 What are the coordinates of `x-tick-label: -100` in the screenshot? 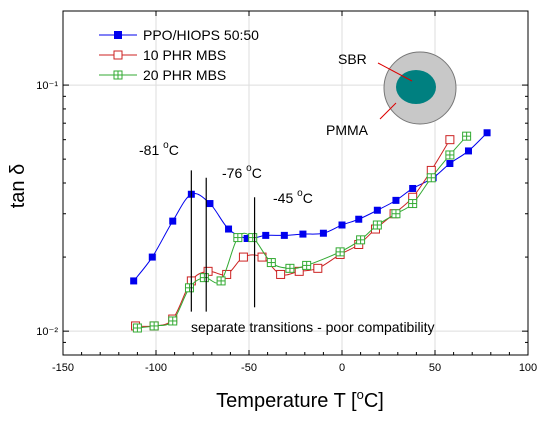 It's located at (156, 368).